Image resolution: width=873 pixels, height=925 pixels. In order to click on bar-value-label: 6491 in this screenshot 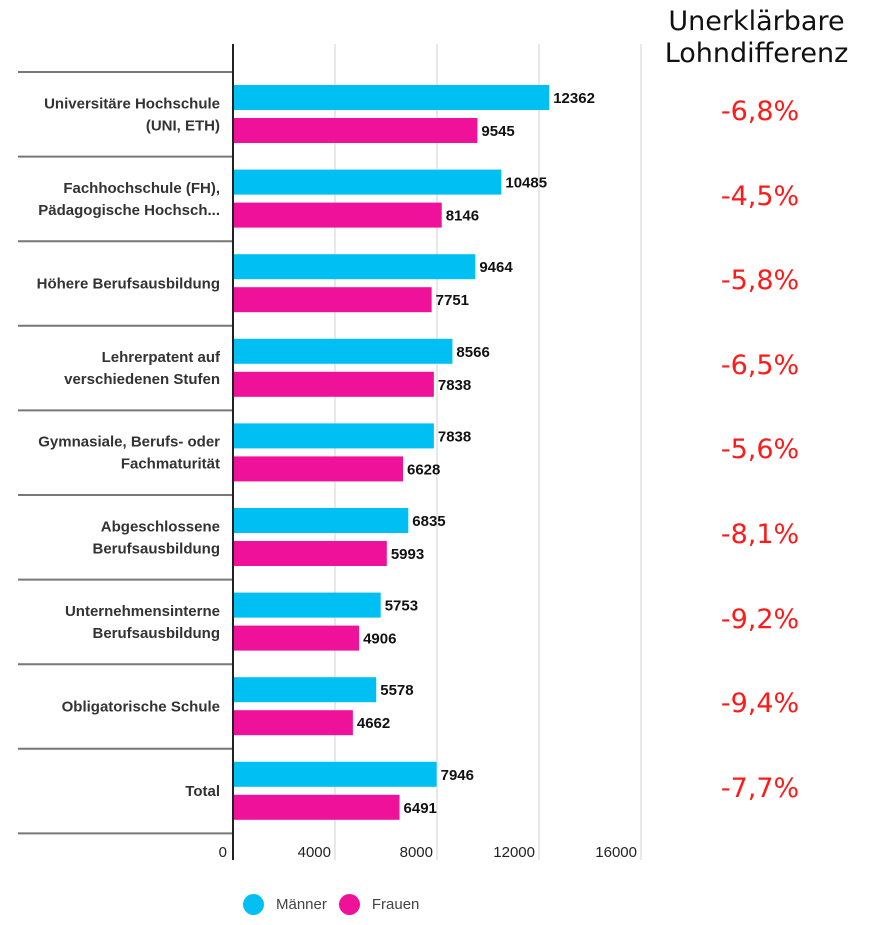, I will do `click(420, 808)`.